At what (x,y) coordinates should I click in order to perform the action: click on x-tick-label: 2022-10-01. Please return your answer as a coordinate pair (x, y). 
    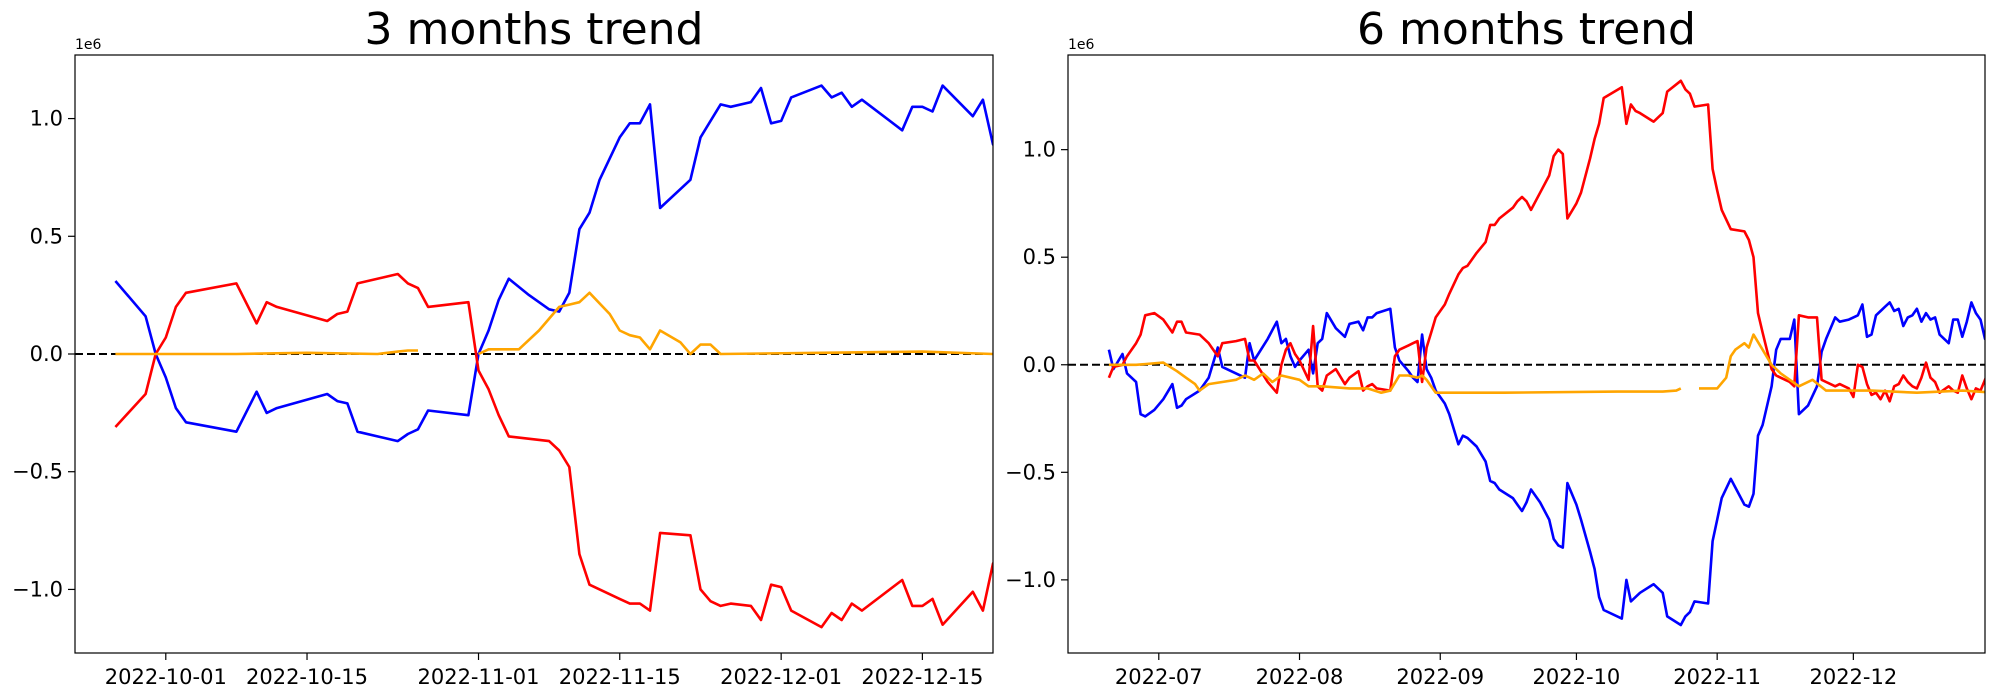
    Looking at the image, I should click on (166, 677).